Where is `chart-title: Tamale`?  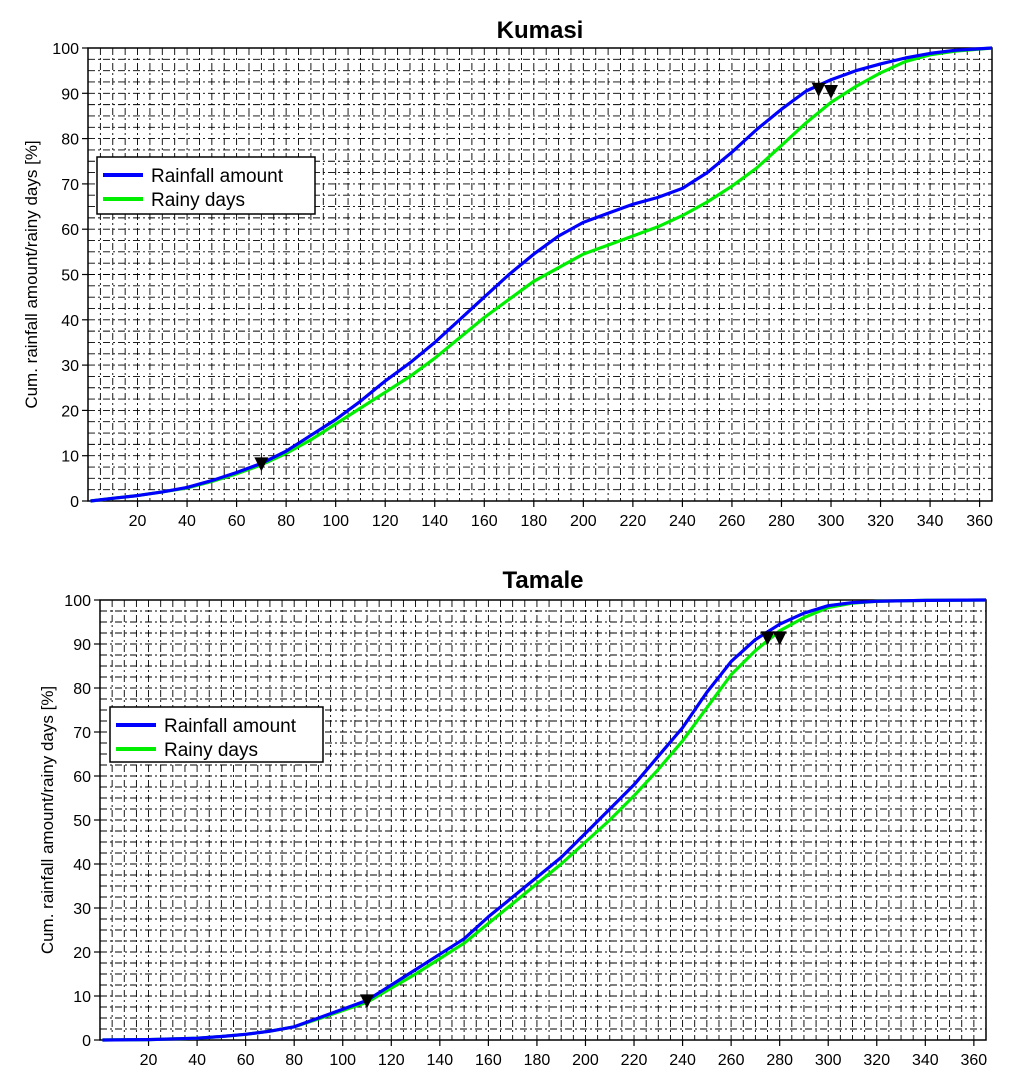
chart-title: Tamale is located at coordinates (543, 580).